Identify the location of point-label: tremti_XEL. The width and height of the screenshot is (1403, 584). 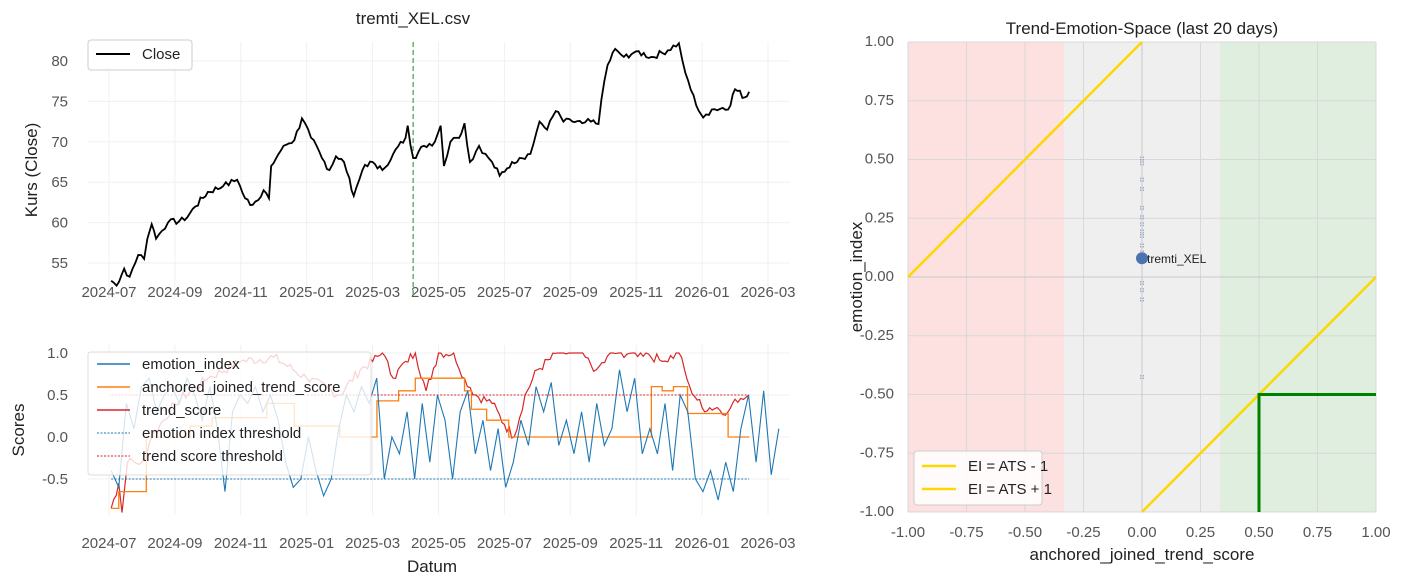
(1177, 259).